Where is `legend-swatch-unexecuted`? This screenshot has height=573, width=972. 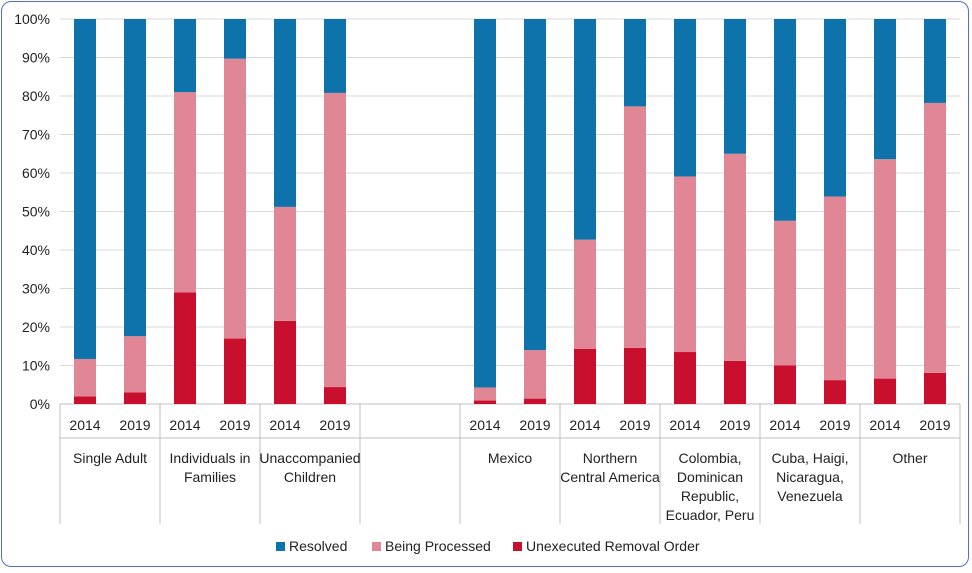
legend-swatch-unexecuted is located at coordinates (517, 546).